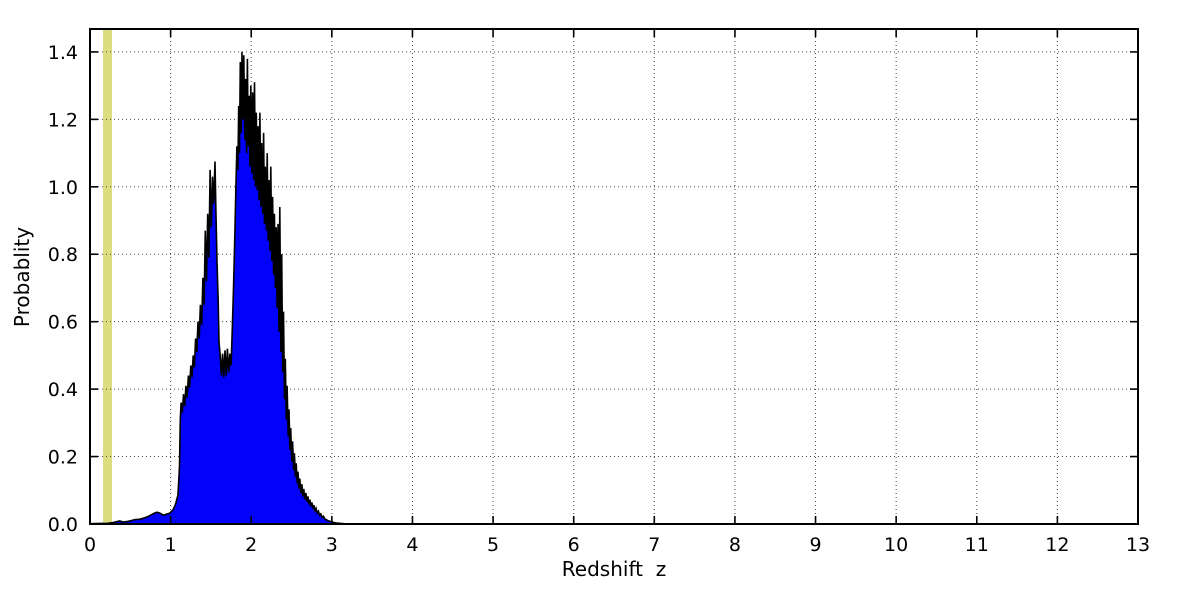 The height and width of the screenshot is (600, 1200). Describe the element at coordinates (574, 545) in the screenshot. I see `x-tick-label: 6` at that location.